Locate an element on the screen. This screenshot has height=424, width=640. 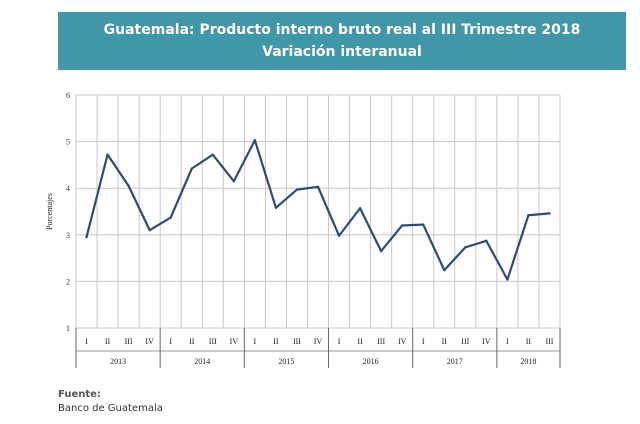
x-tick-label-year: 2016 is located at coordinates (371, 361).